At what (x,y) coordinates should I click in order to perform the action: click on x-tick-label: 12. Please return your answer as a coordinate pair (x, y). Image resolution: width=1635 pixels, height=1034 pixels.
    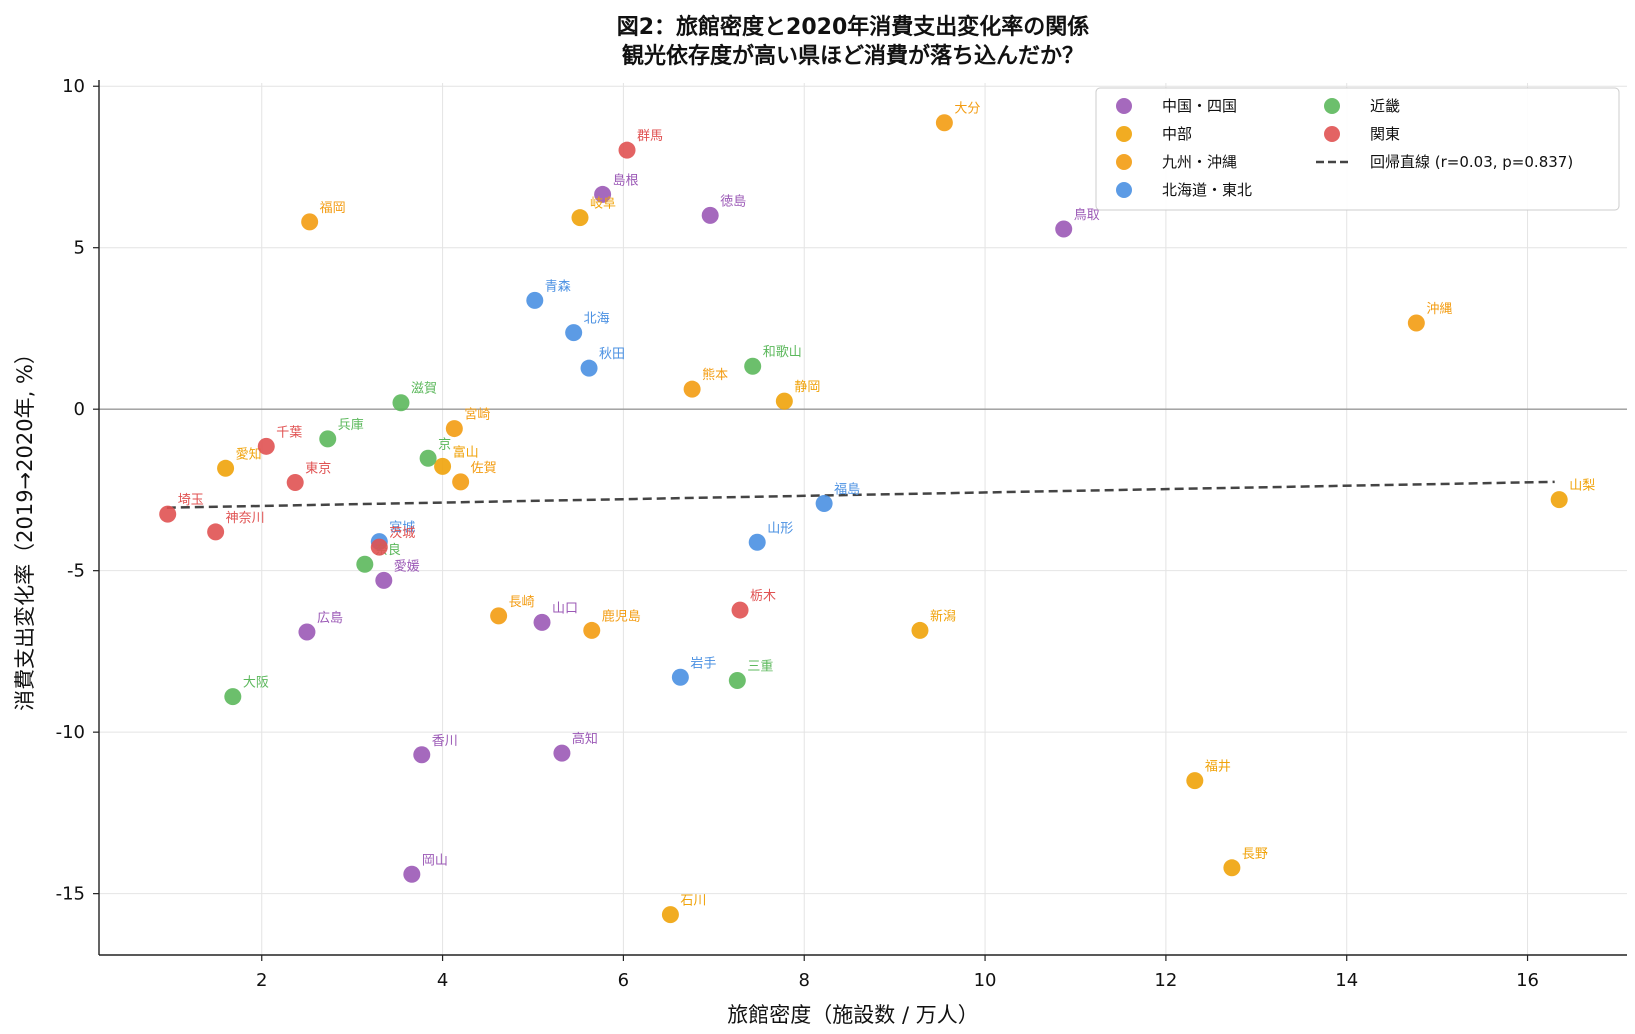
    Looking at the image, I should click on (1165, 980).